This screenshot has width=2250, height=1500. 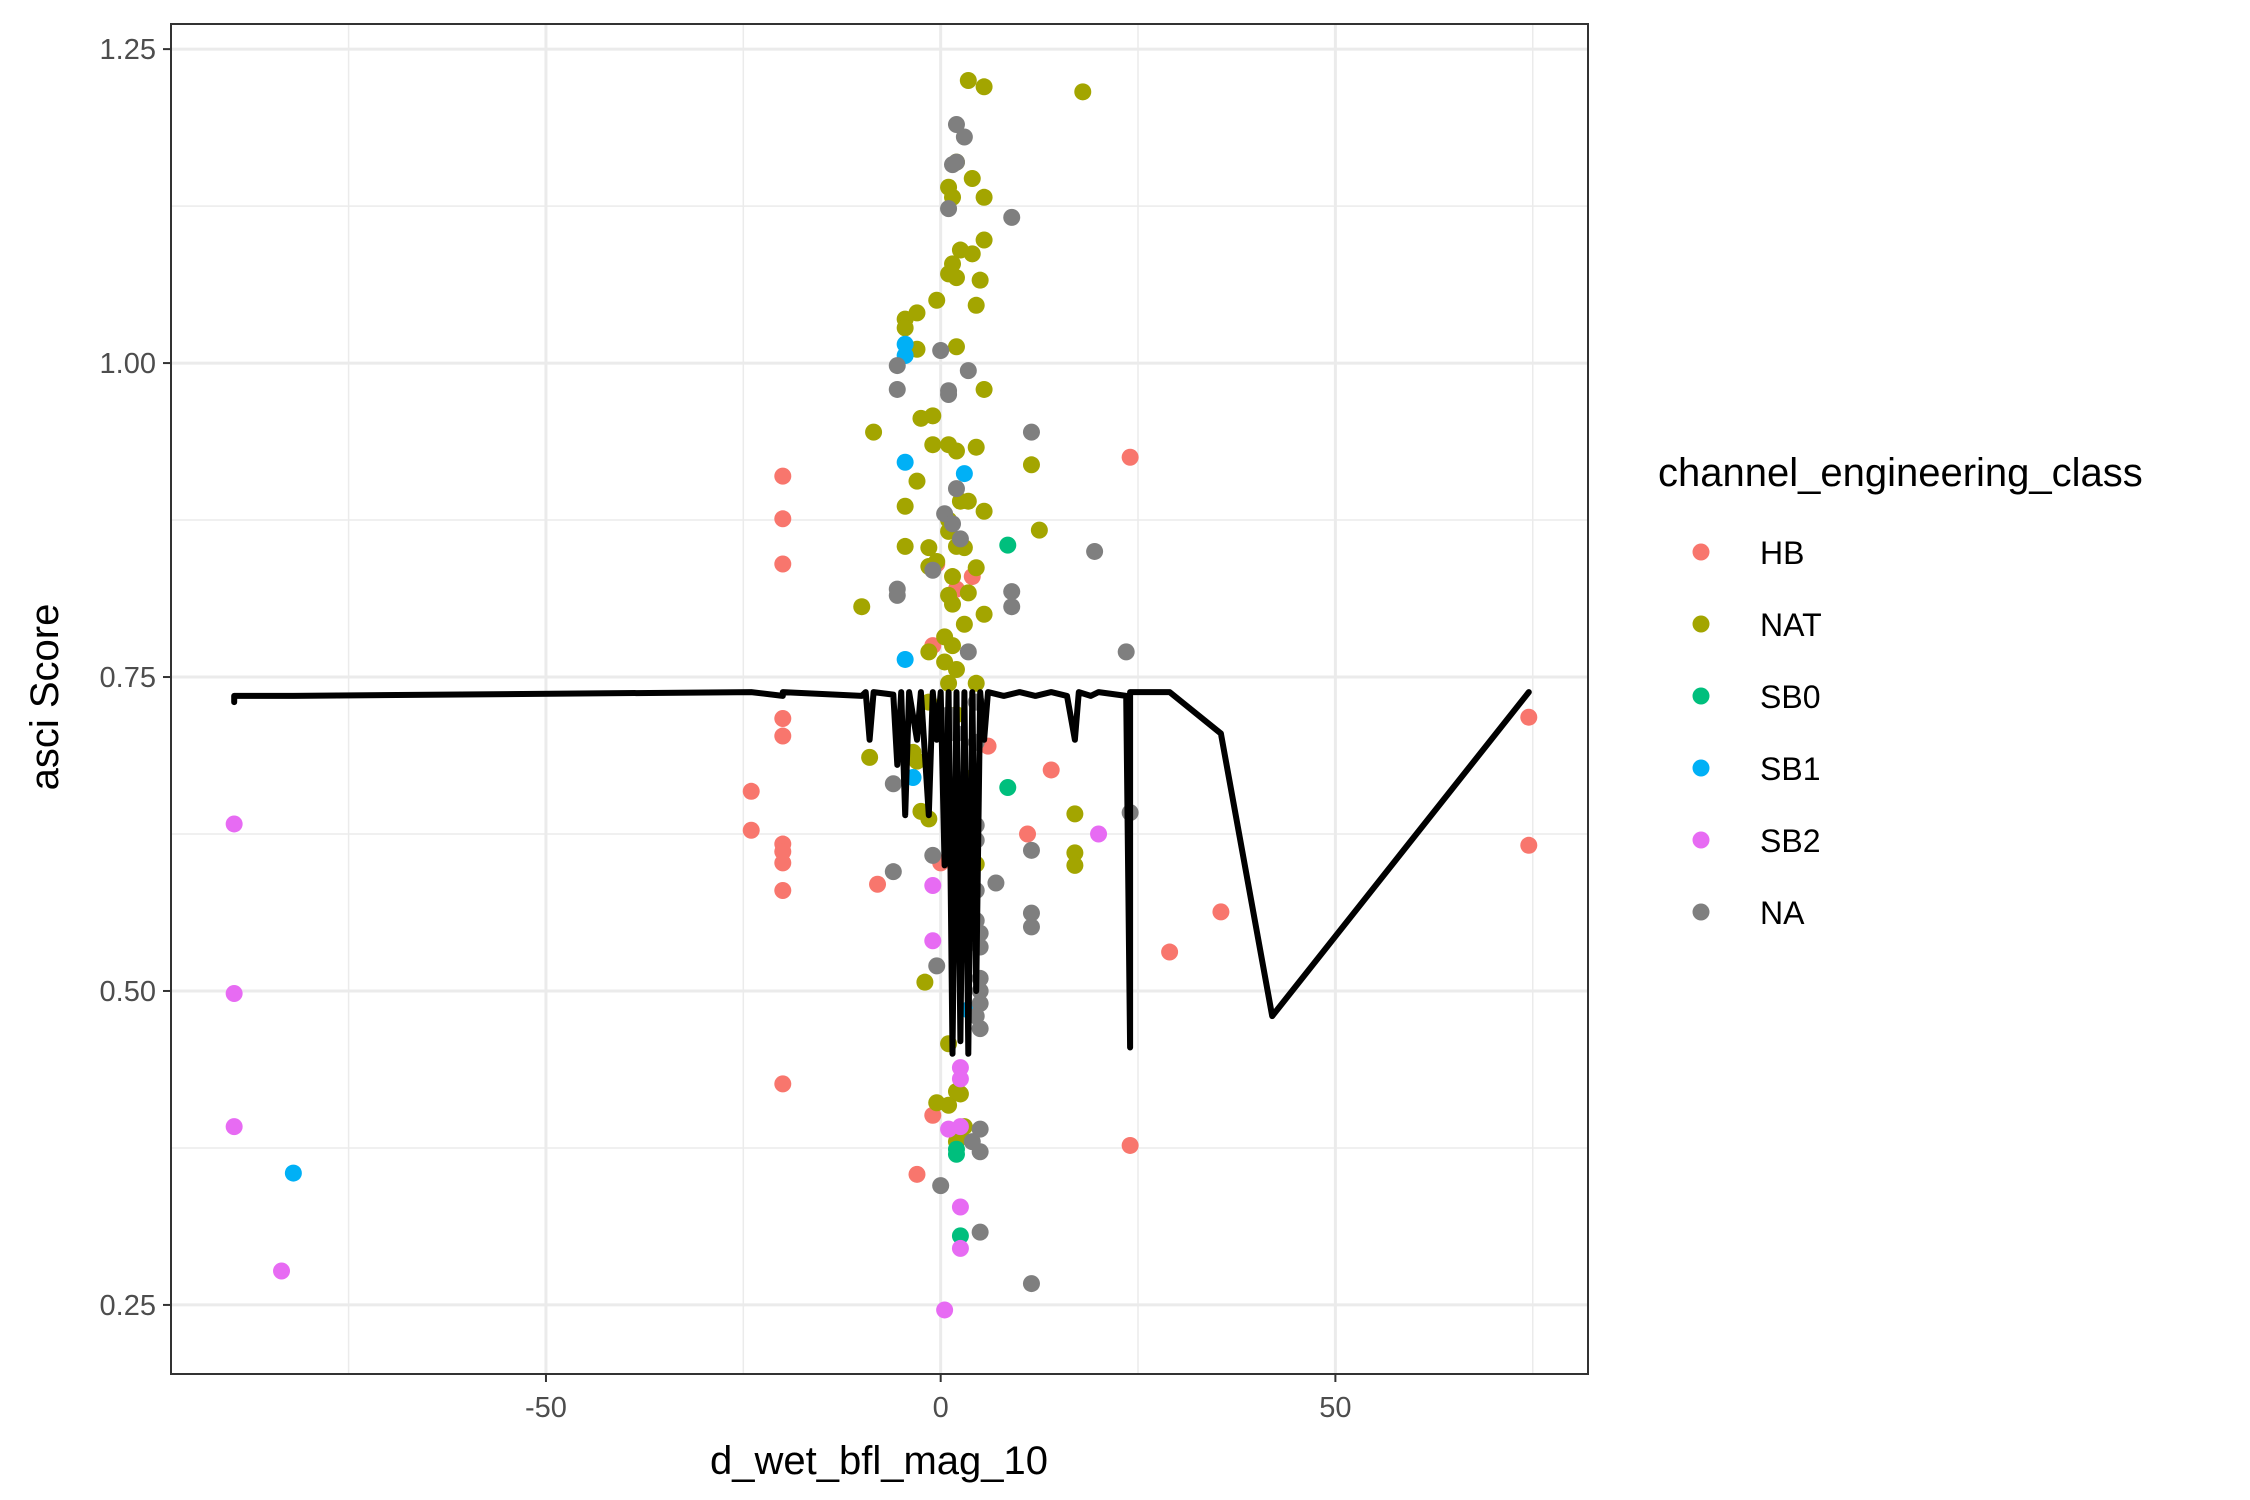 I want to click on smoothing-line, so click(x=881, y=873).